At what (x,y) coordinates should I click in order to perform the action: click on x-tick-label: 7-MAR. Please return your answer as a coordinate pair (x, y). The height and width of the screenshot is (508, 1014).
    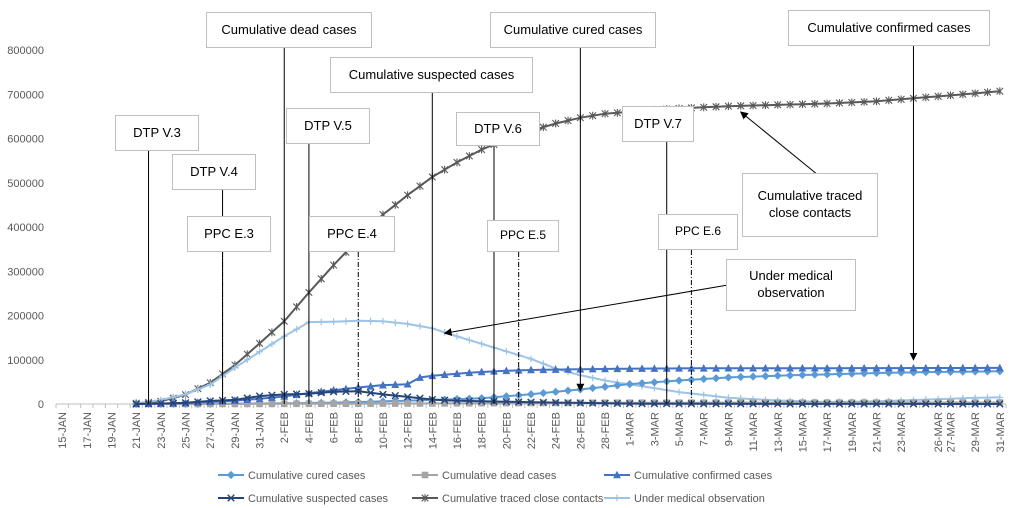
    Looking at the image, I should click on (705, 429).